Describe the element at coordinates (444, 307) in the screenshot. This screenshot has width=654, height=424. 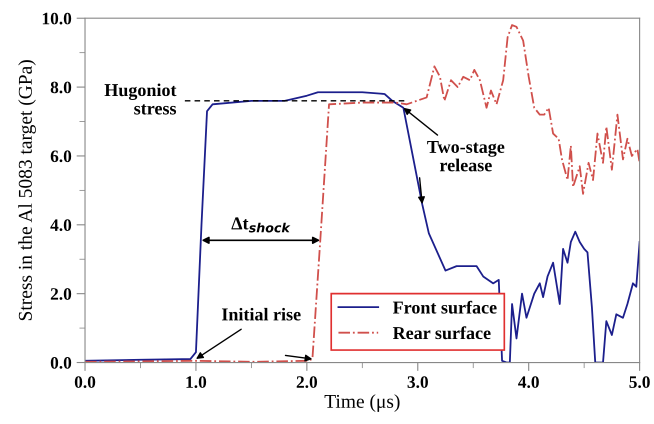
I see `legend-label: Front surface` at that location.